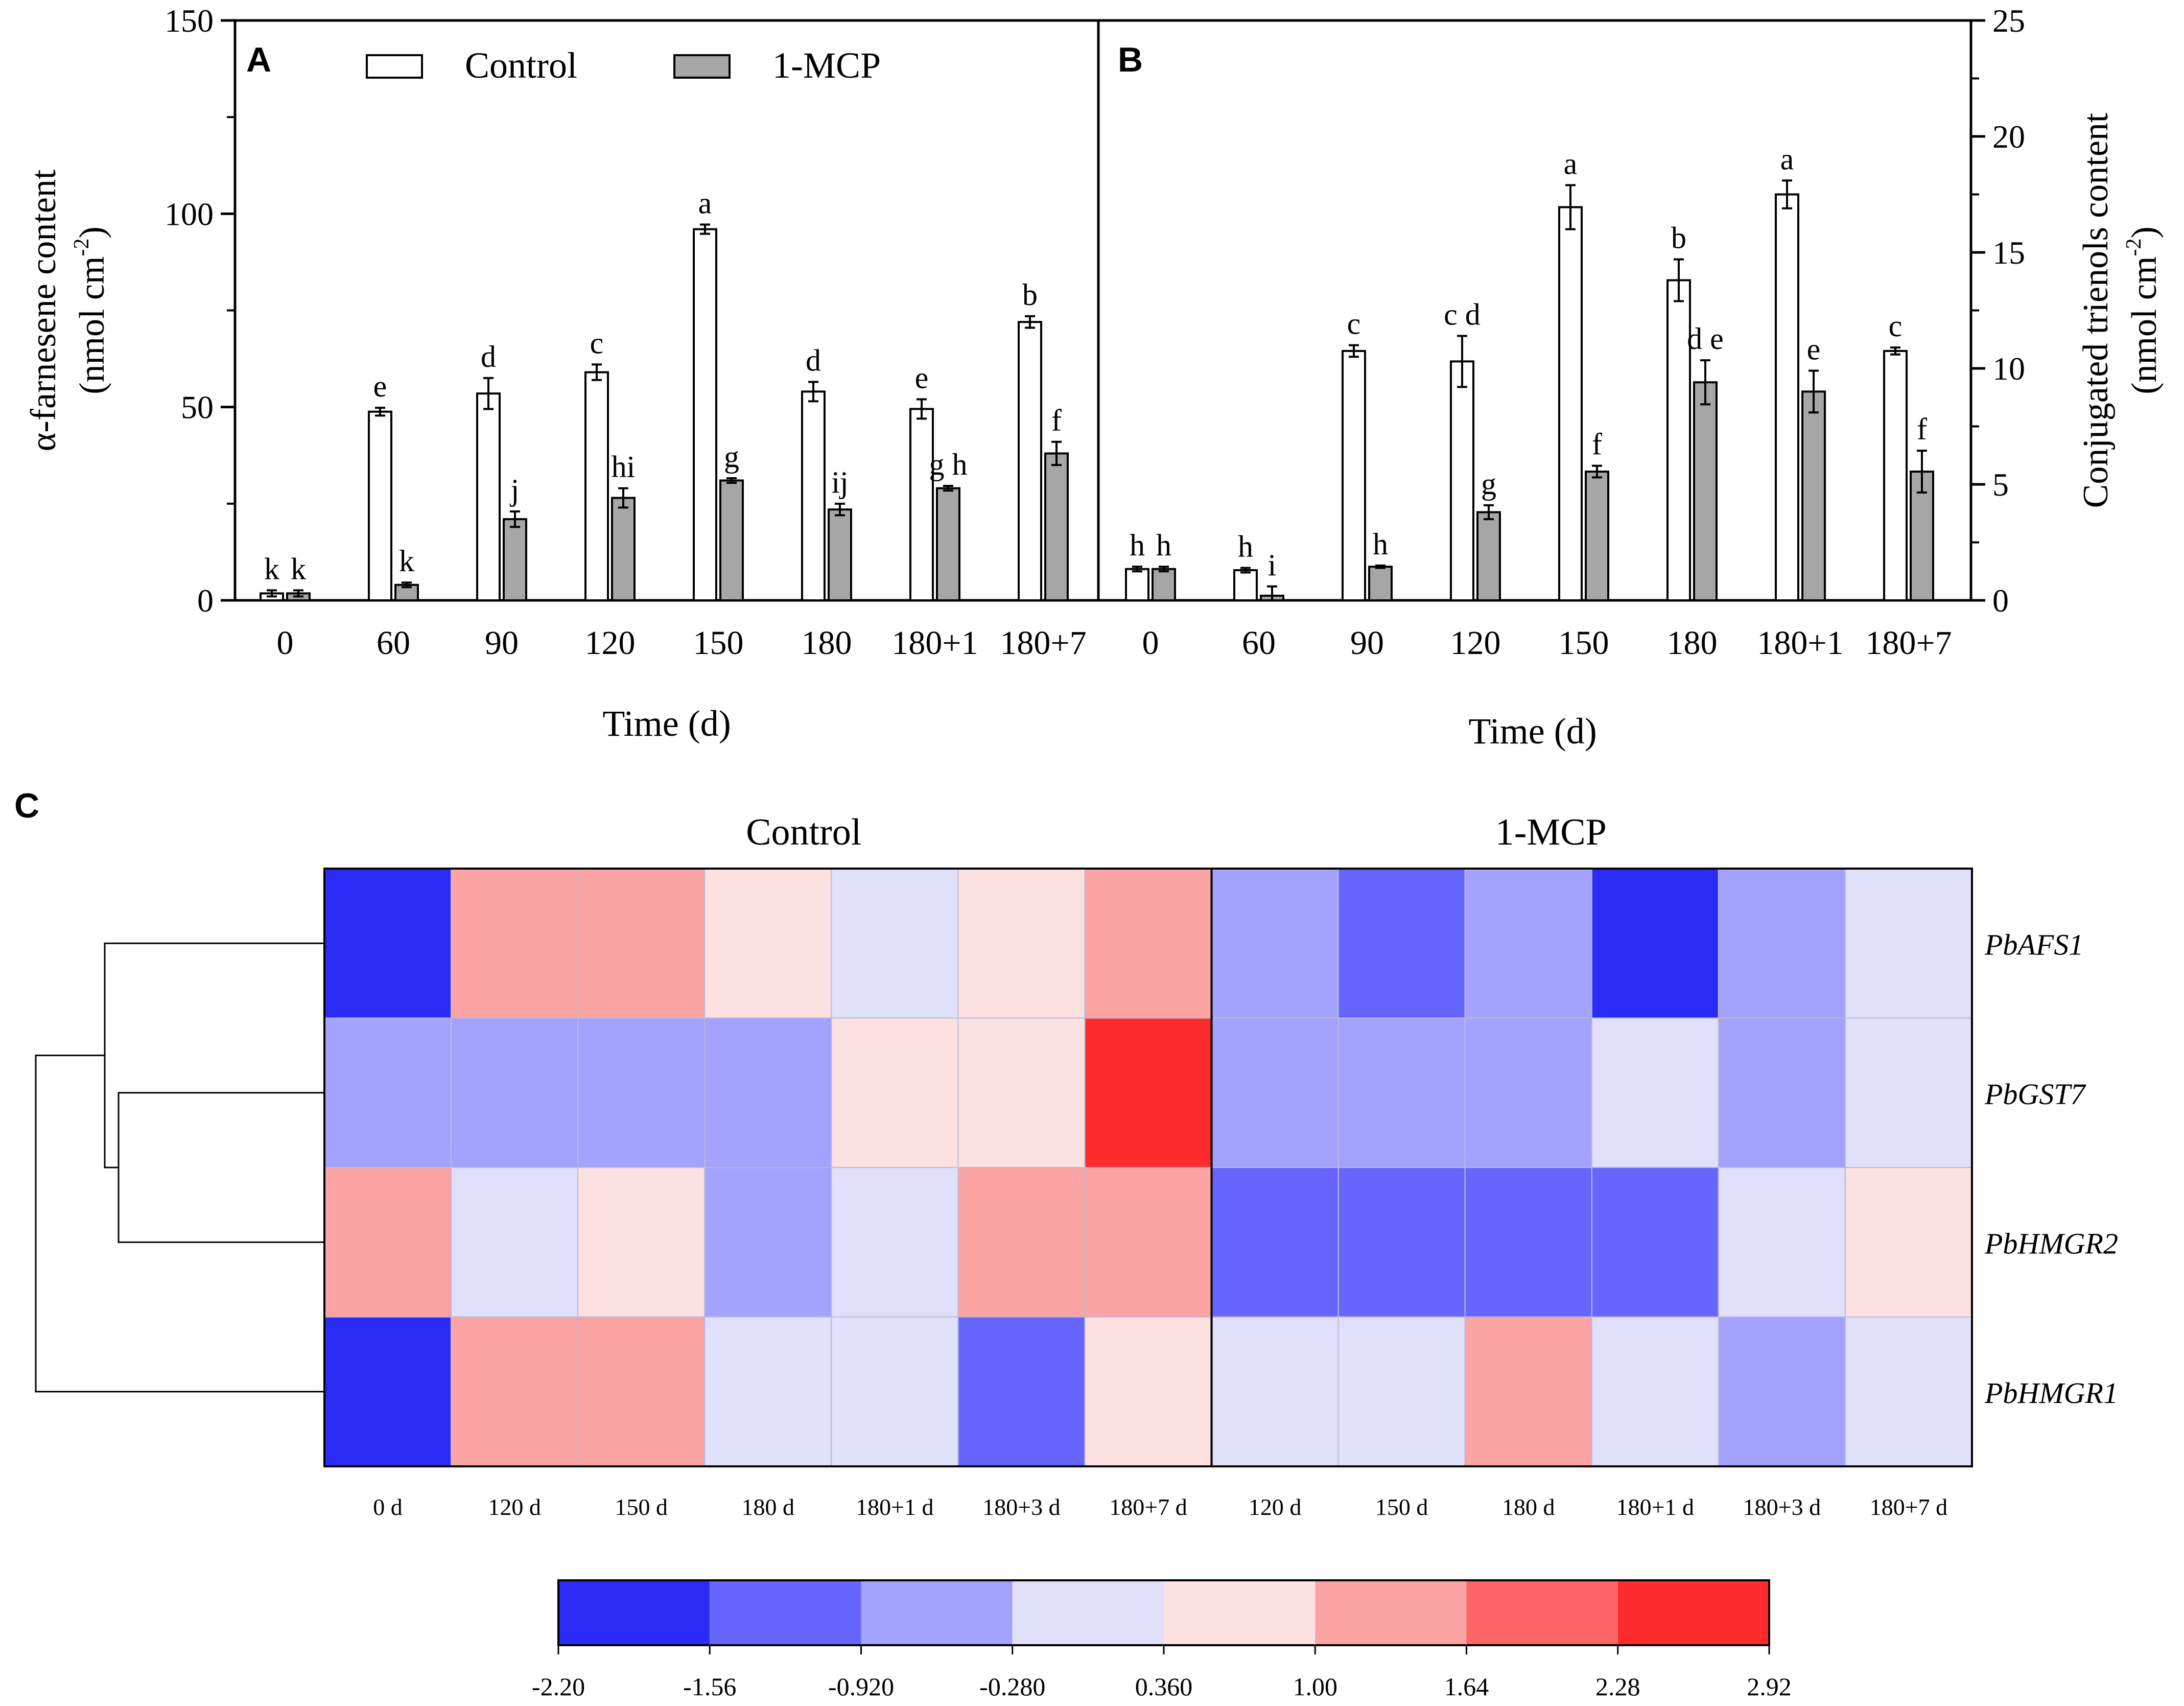  Describe the element at coordinates (1678, 238) in the screenshot. I see `significance-letter: b` at that location.